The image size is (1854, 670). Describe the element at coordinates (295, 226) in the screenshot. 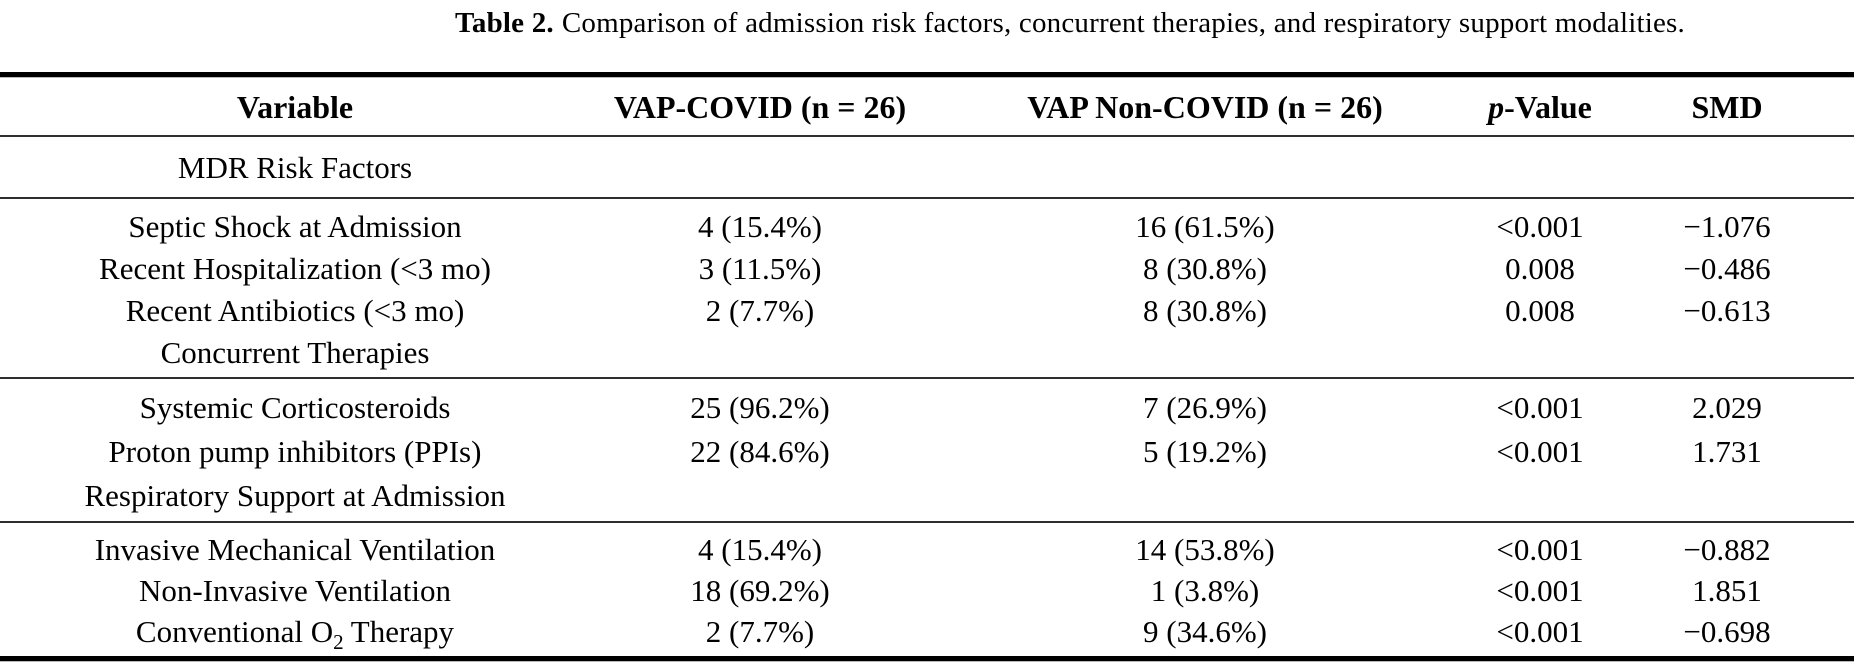

I see `cell-variable: Septic Shock at Admission` at that location.